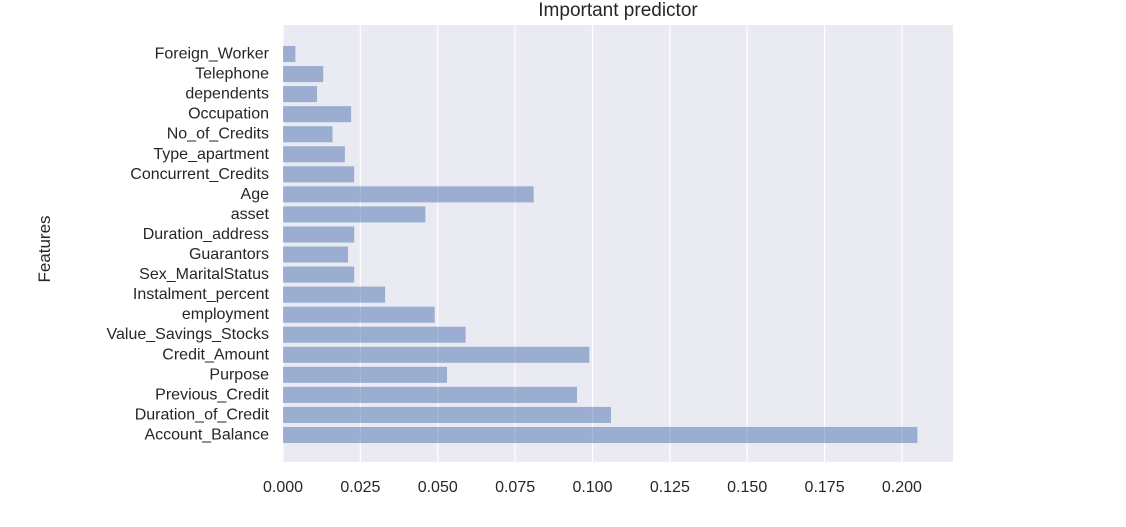 The image size is (1126, 527). Describe the element at coordinates (250, 214) in the screenshot. I see `y-tick-label: asset` at that location.